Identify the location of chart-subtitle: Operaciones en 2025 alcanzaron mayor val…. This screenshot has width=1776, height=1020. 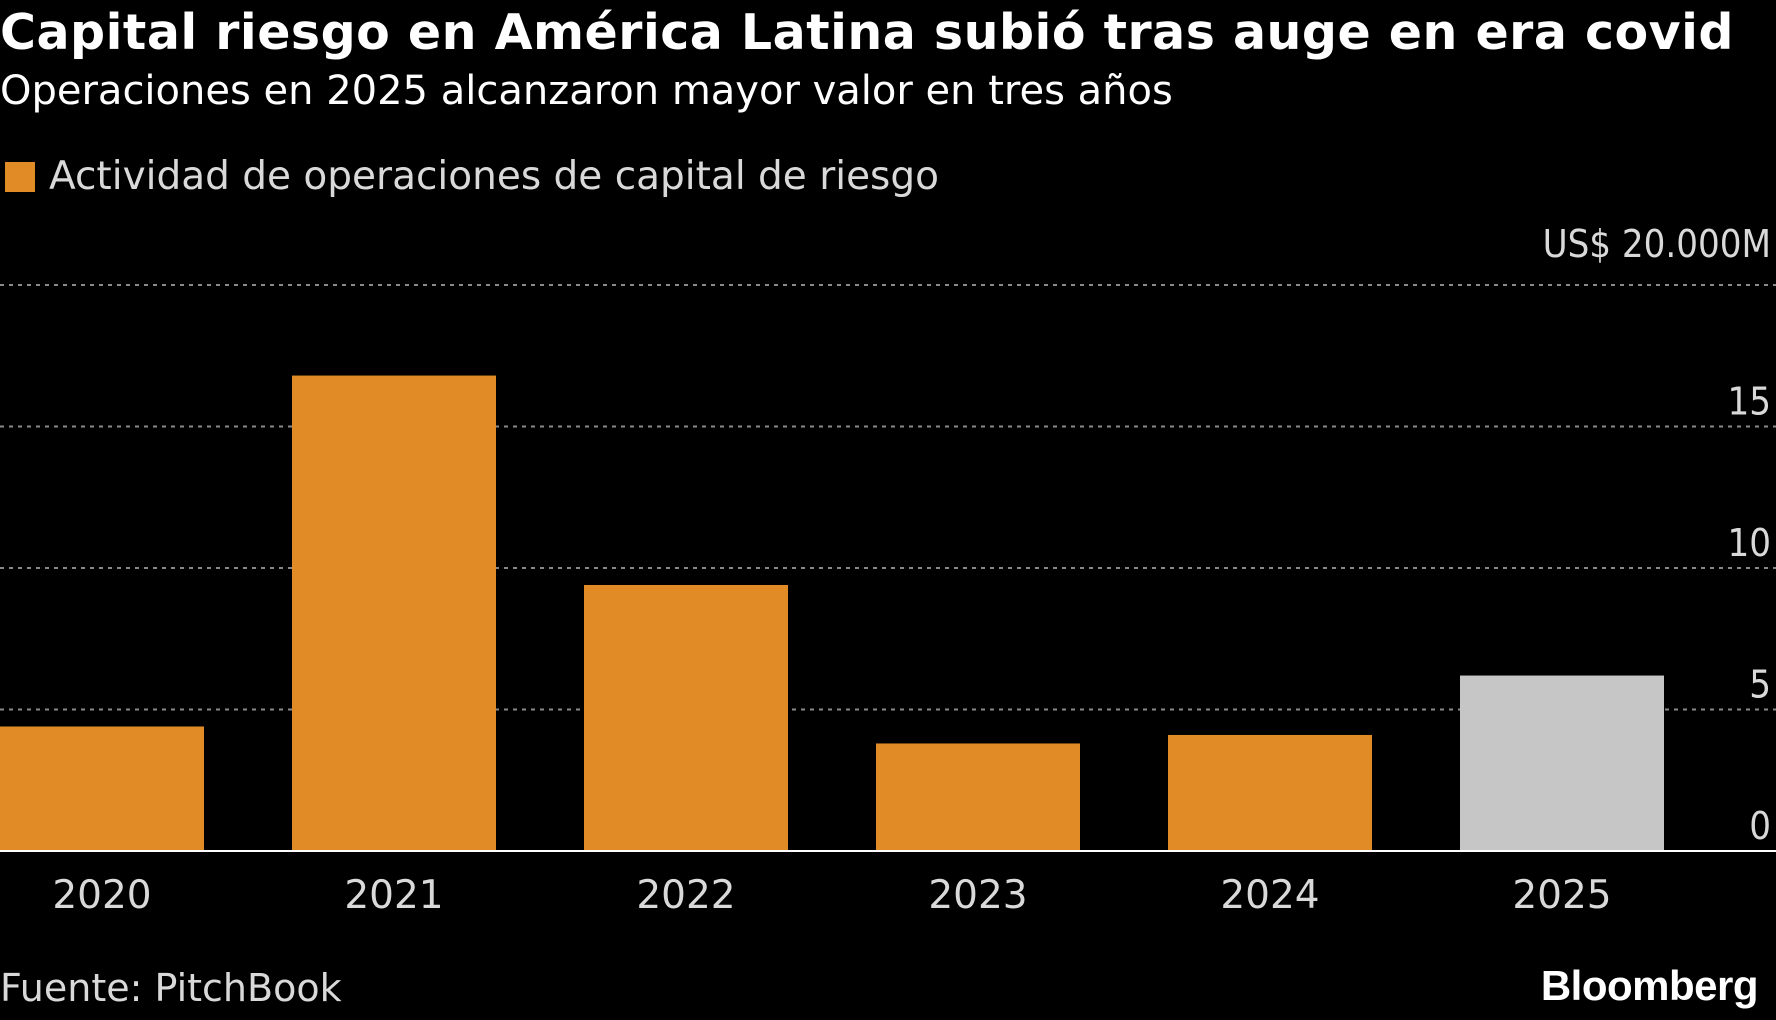
(586, 91).